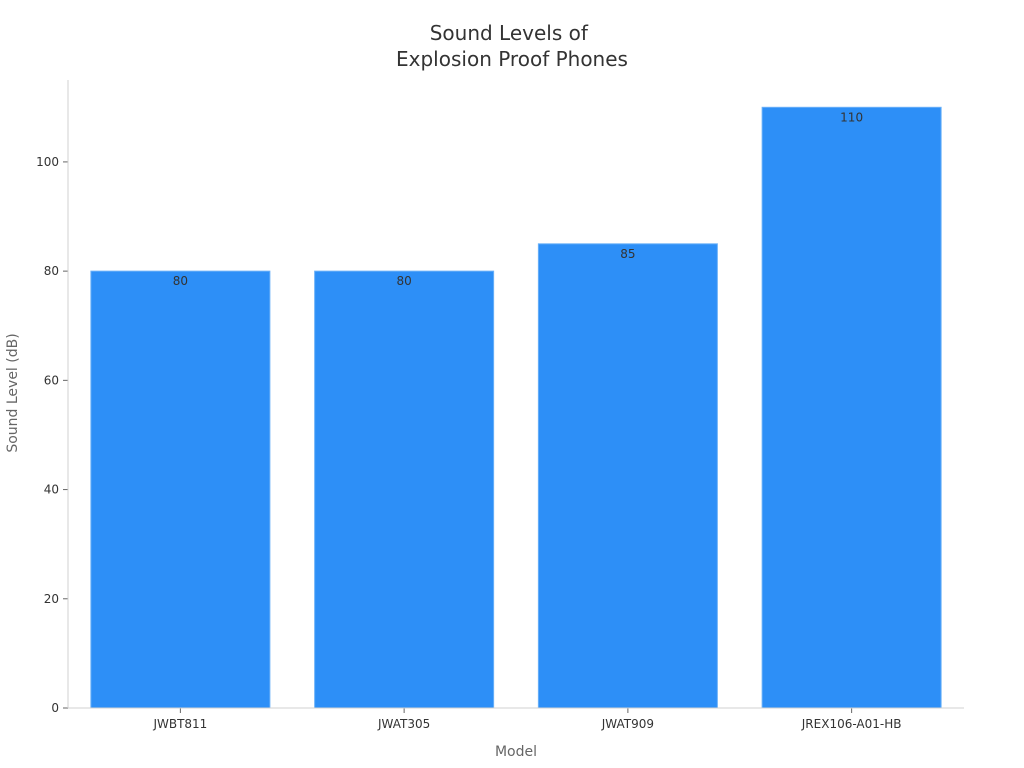 This screenshot has height=768, width=1024. What do you see at coordinates (509, 33) in the screenshot?
I see `chart-title-line-1: Sound Levels of` at bounding box center [509, 33].